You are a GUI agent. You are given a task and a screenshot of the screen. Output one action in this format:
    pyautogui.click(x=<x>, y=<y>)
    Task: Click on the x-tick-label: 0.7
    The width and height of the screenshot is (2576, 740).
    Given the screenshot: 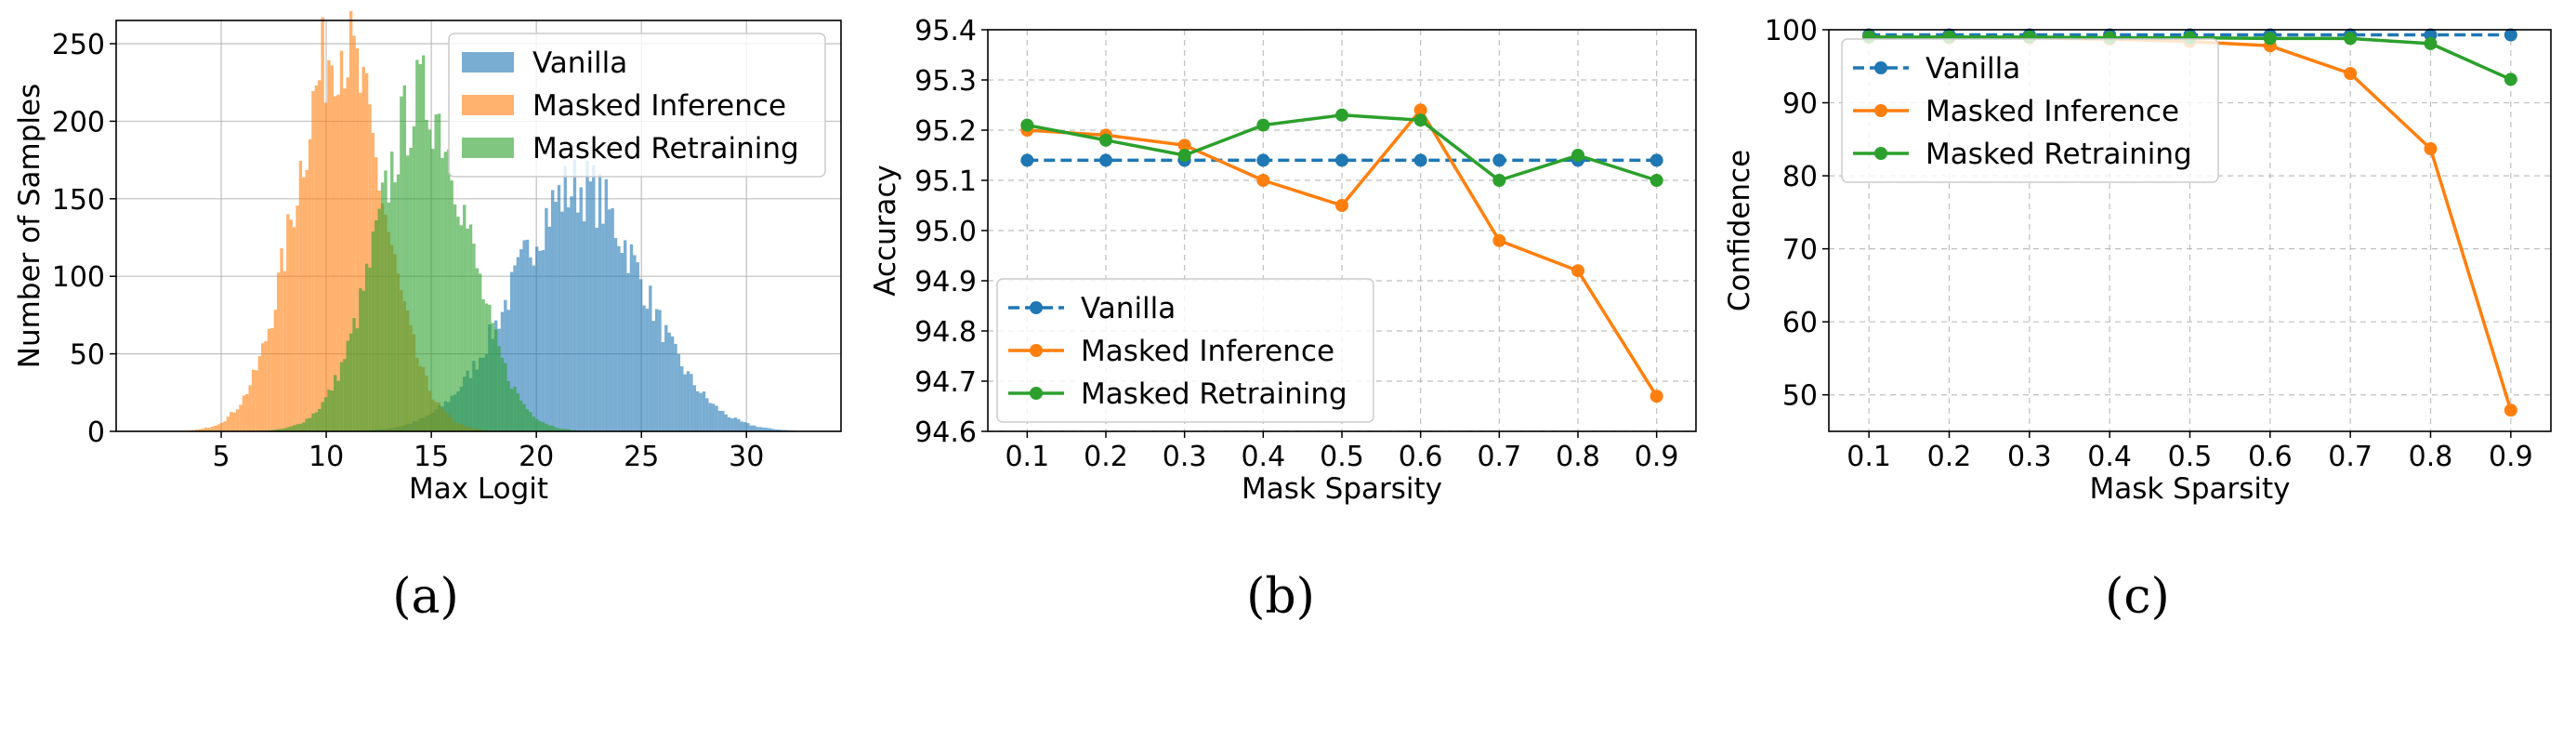 What is the action you would take?
    pyautogui.click(x=2350, y=457)
    